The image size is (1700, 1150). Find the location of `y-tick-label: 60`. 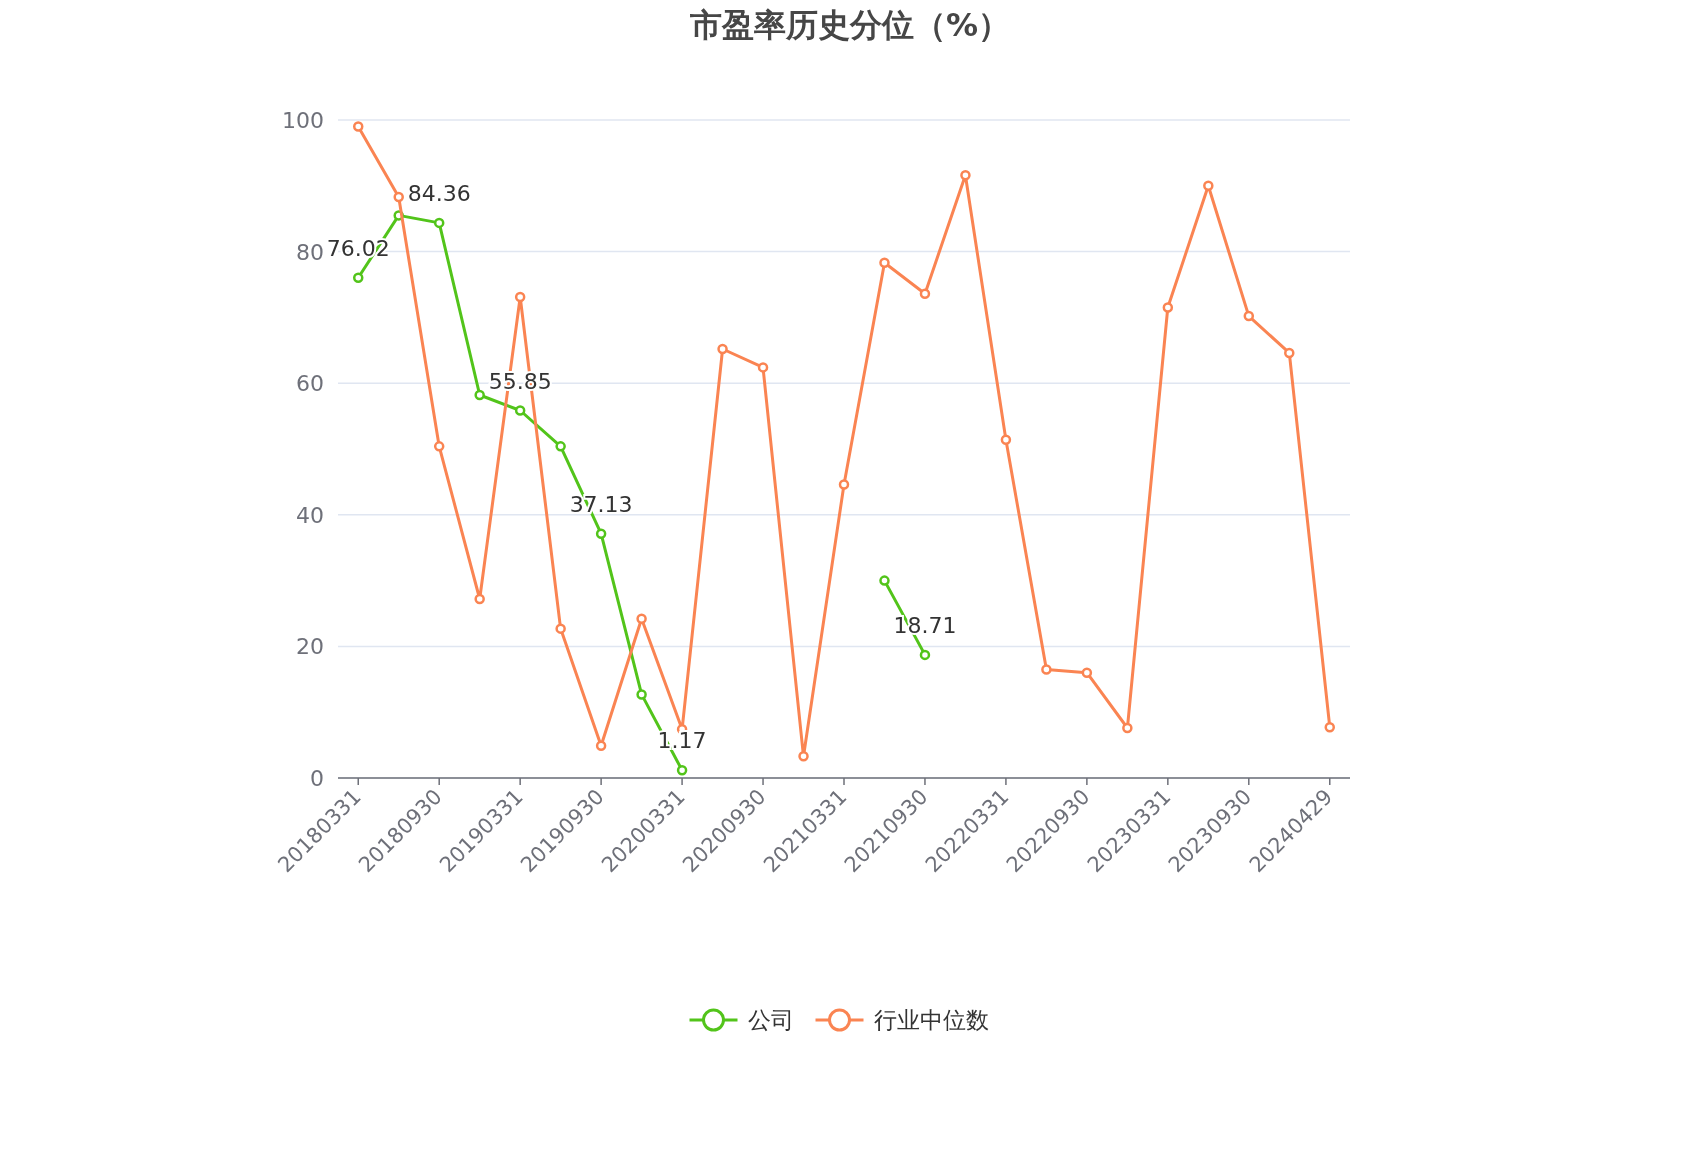

y-tick-label: 60 is located at coordinates (310, 384).